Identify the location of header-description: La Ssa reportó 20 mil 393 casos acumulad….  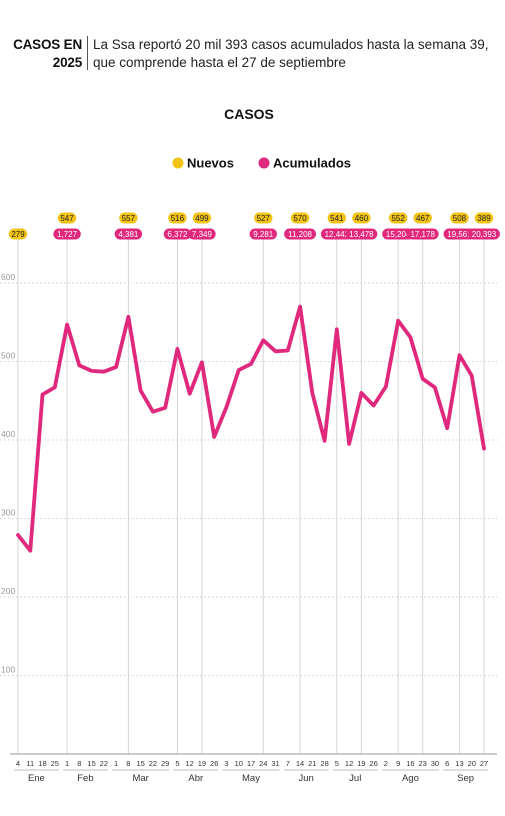
(291, 53).